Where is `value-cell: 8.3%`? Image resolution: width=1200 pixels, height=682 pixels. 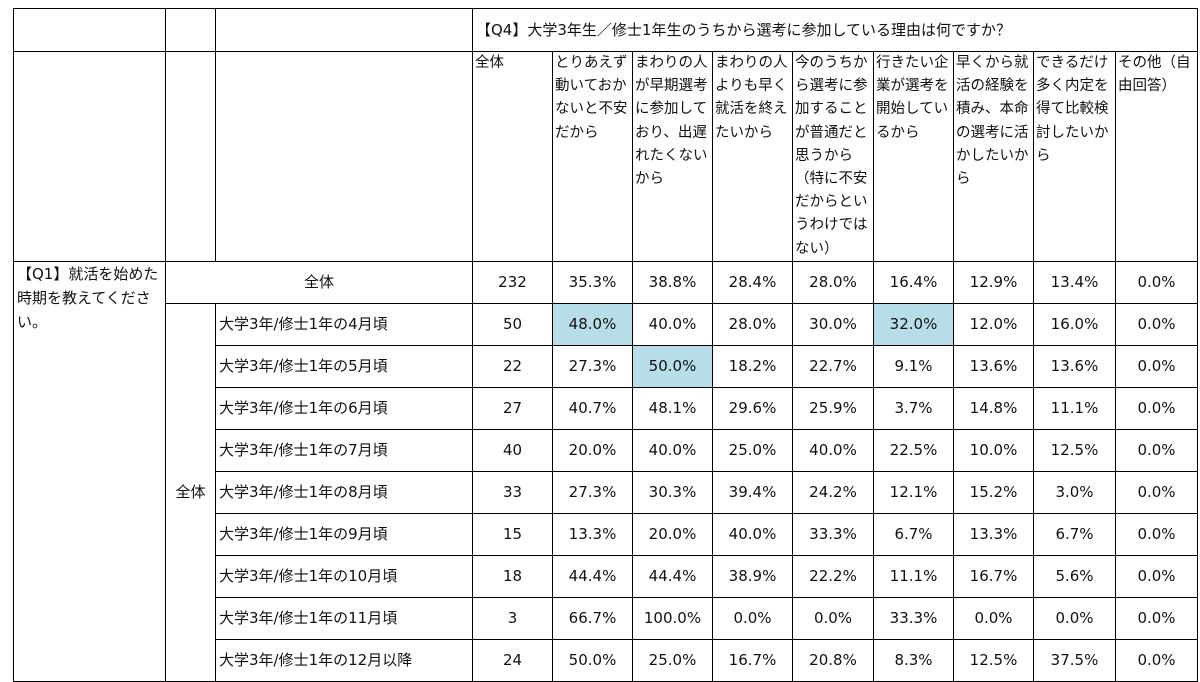 value-cell: 8.3% is located at coordinates (913, 660).